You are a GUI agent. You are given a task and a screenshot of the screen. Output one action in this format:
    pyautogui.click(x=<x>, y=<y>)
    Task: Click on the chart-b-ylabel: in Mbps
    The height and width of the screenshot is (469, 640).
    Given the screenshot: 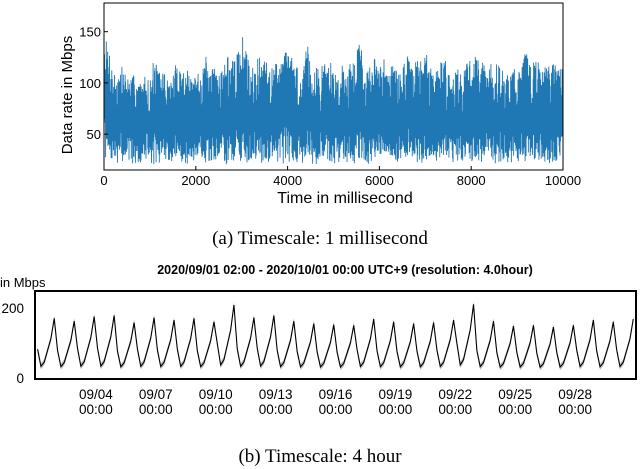 What is the action you would take?
    pyautogui.click(x=23, y=282)
    